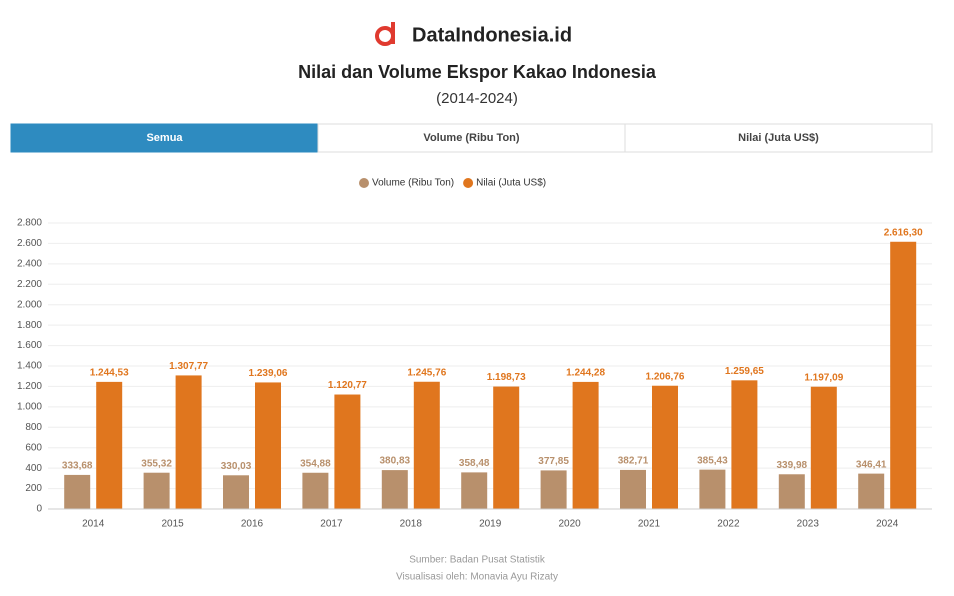  I want to click on y-tick-label: 1.200, so click(29, 386).